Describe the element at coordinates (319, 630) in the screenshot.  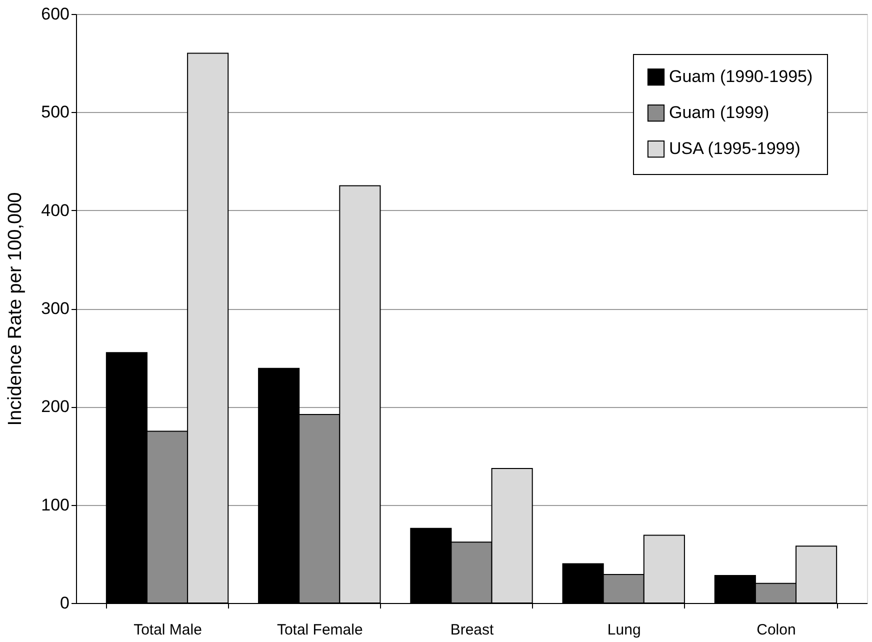
I see `x-tick-label: Total Female` at that location.